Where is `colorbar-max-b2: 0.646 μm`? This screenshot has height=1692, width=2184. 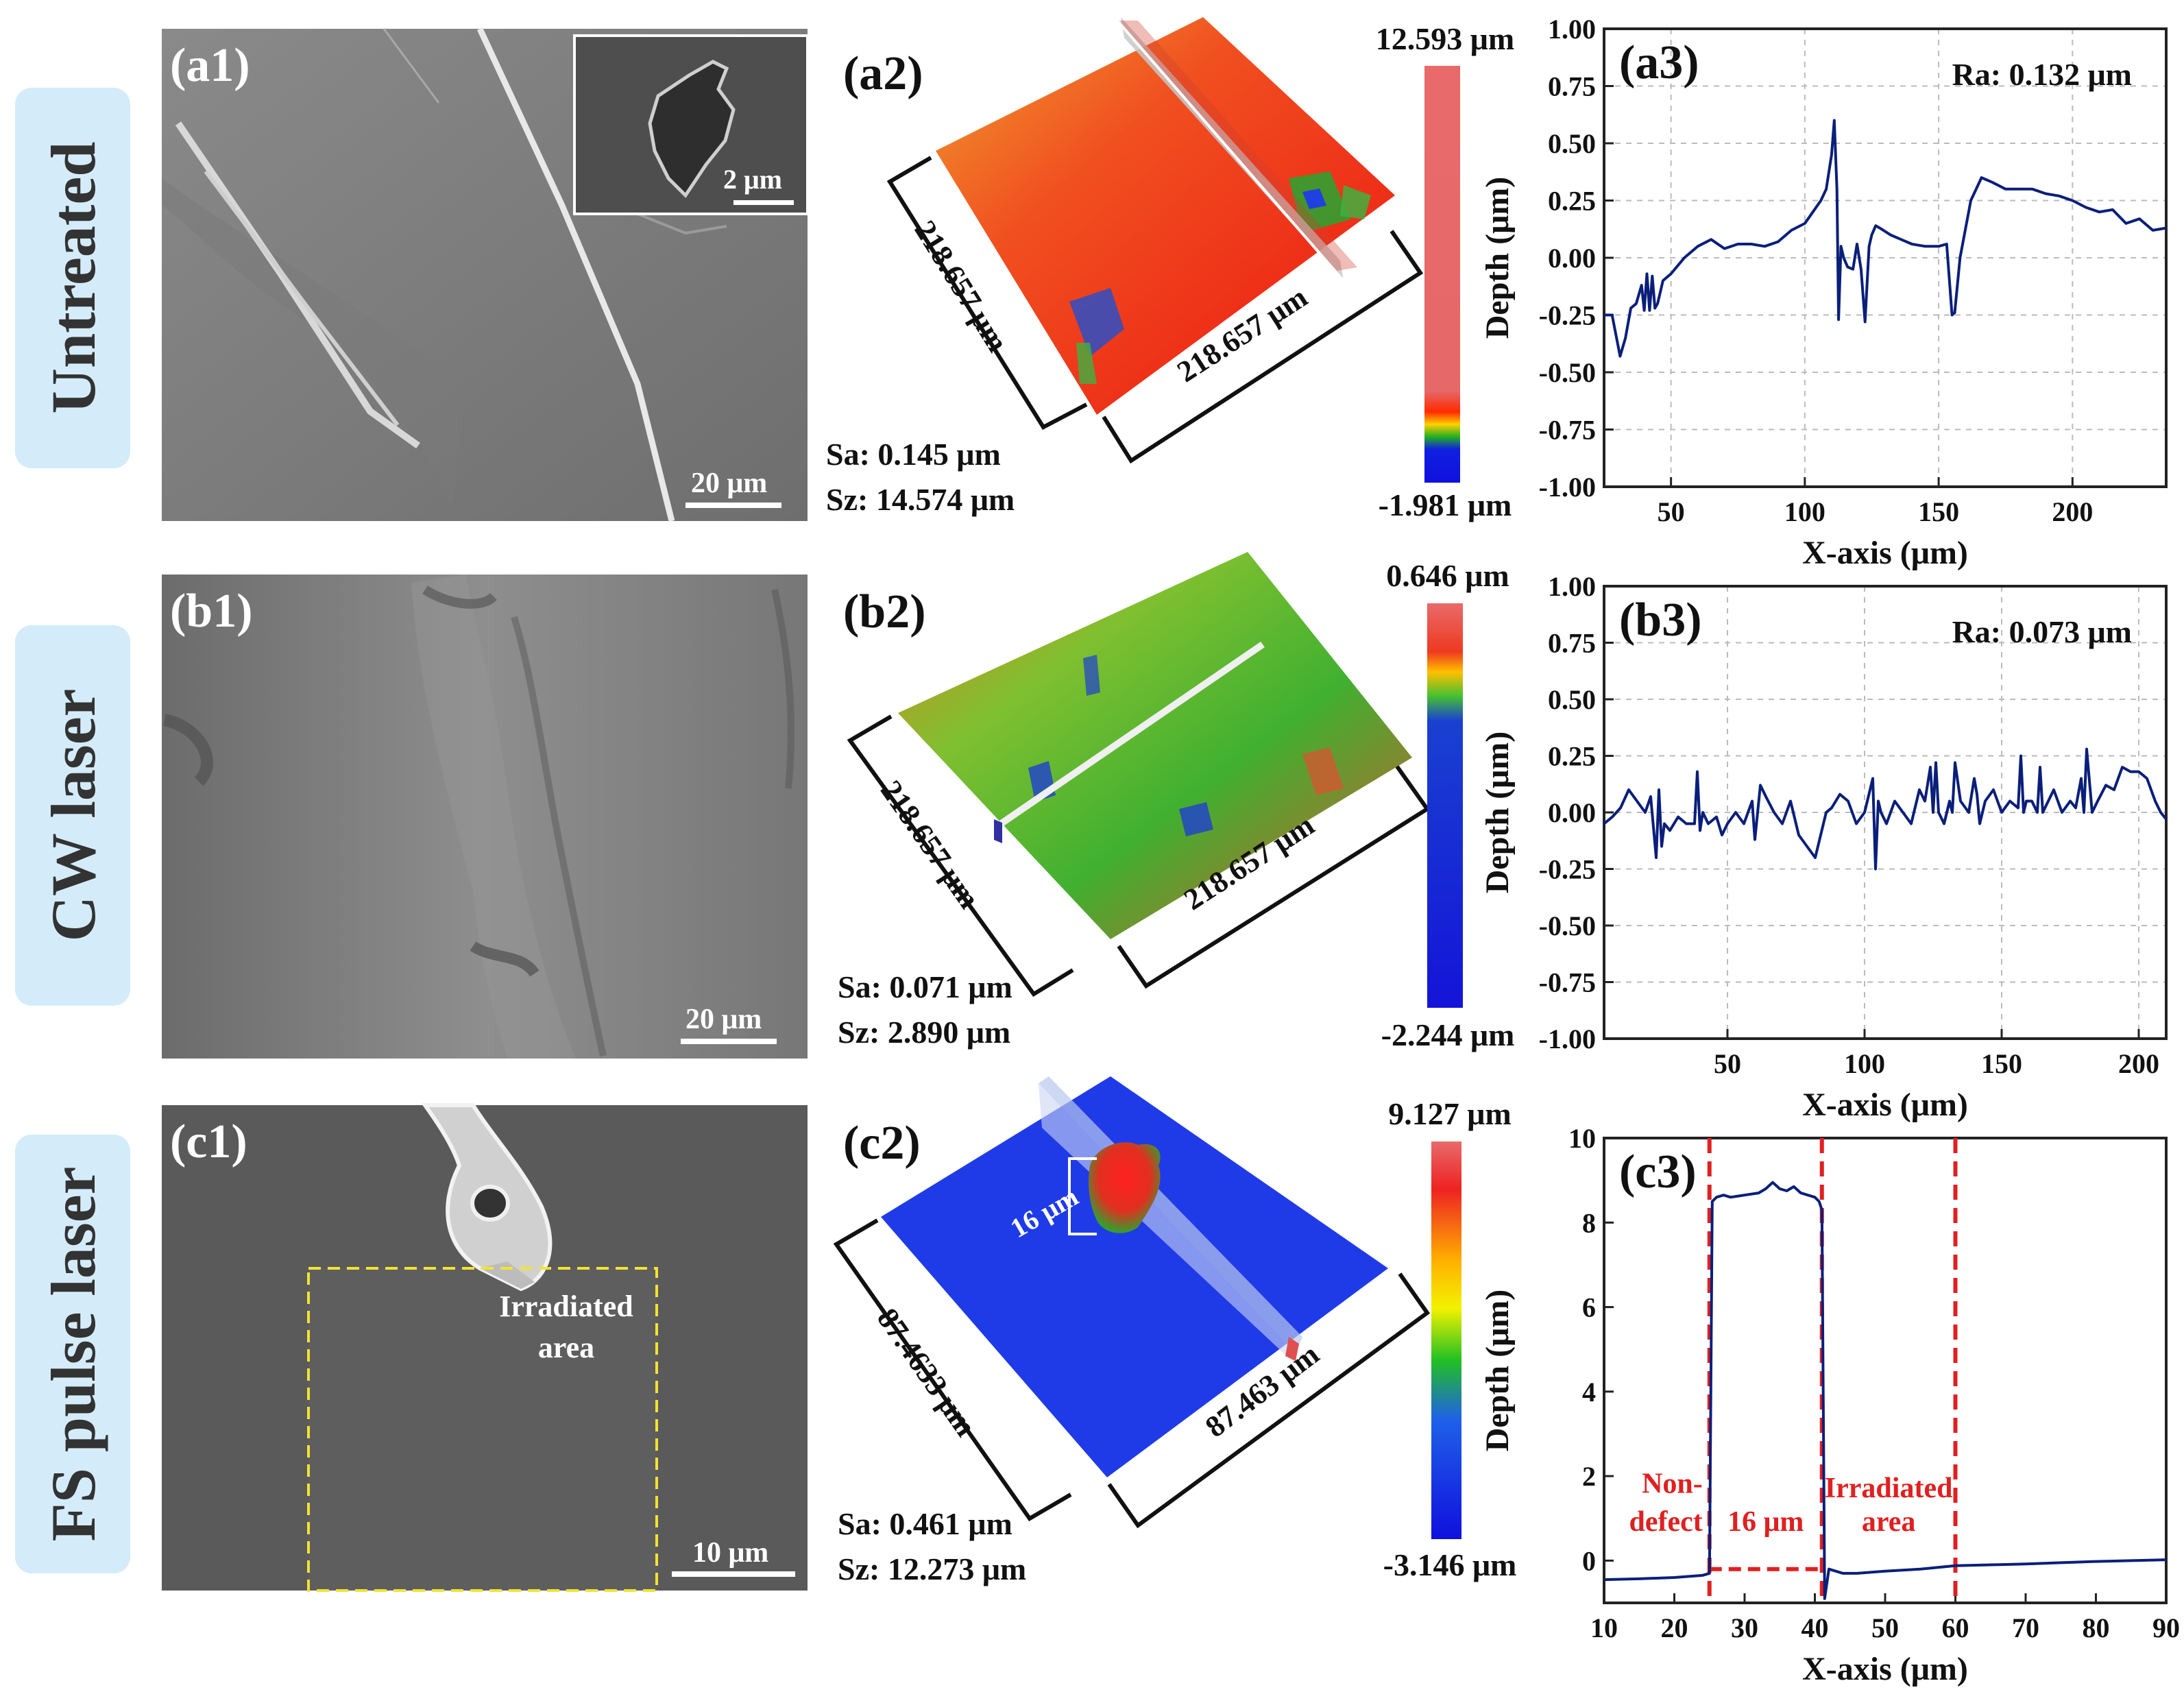 colorbar-max-b2: 0.646 μm is located at coordinates (1447, 575).